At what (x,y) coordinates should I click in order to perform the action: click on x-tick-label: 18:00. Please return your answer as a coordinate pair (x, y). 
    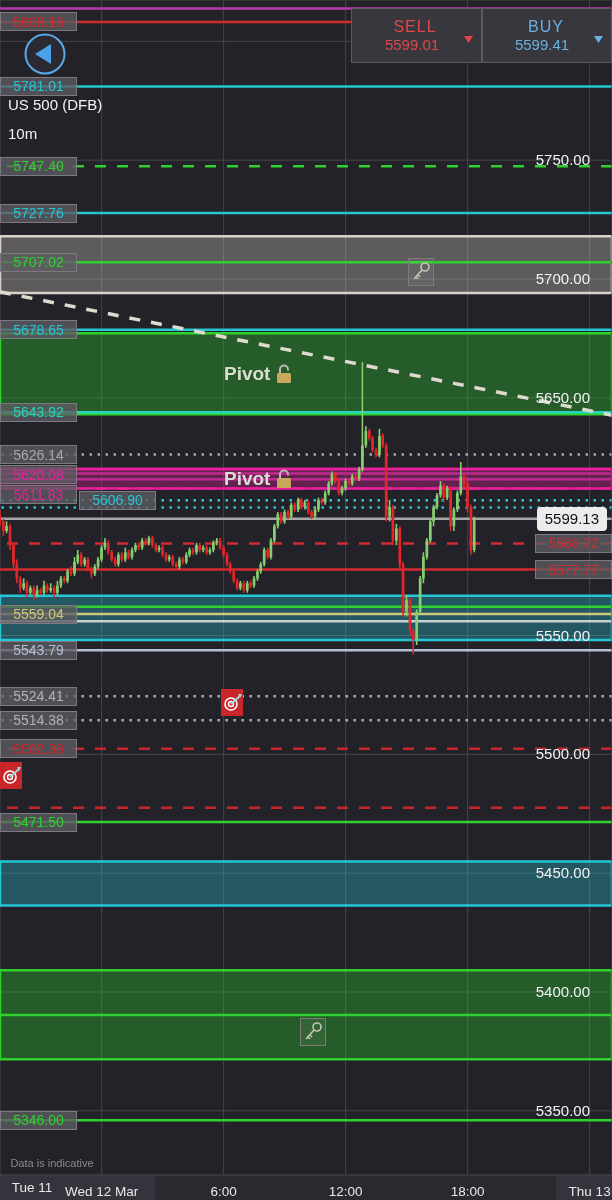
    Looking at the image, I should click on (467, 1191).